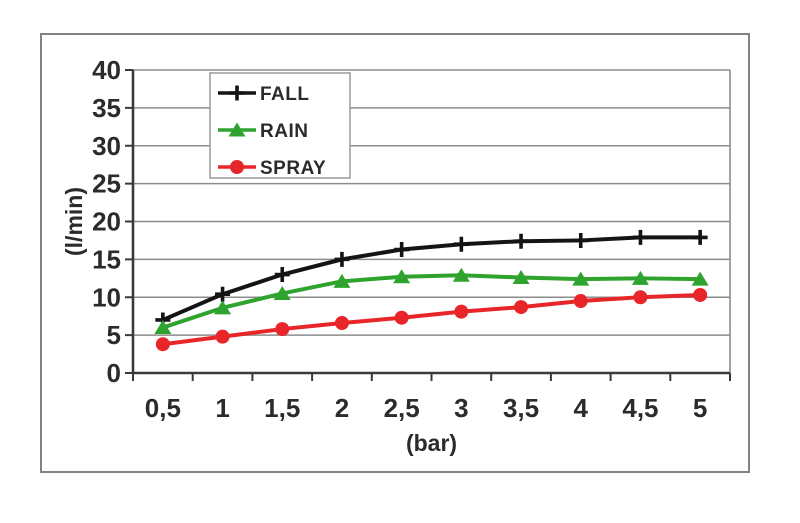 The height and width of the screenshot is (523, 800). What do you see at coordinates (114, 373) in the screenshot?
I see `y-tick-label: 0` at bounding box center [114, 373].